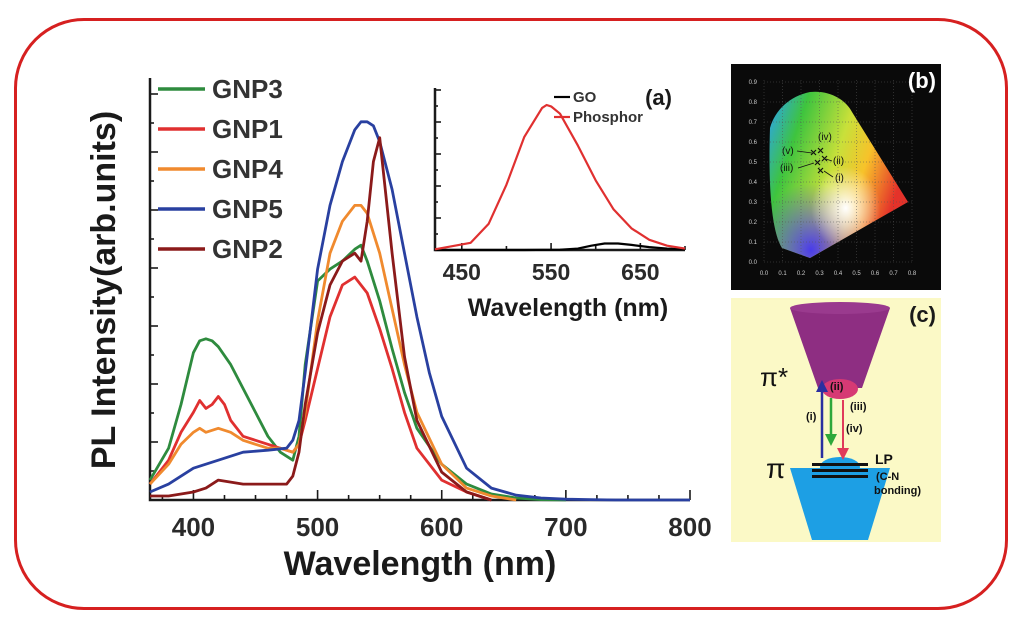  Describe the element at coordinates (786, 168) in the screenshot. I see `cie-point-iii: (iii)` at that location.